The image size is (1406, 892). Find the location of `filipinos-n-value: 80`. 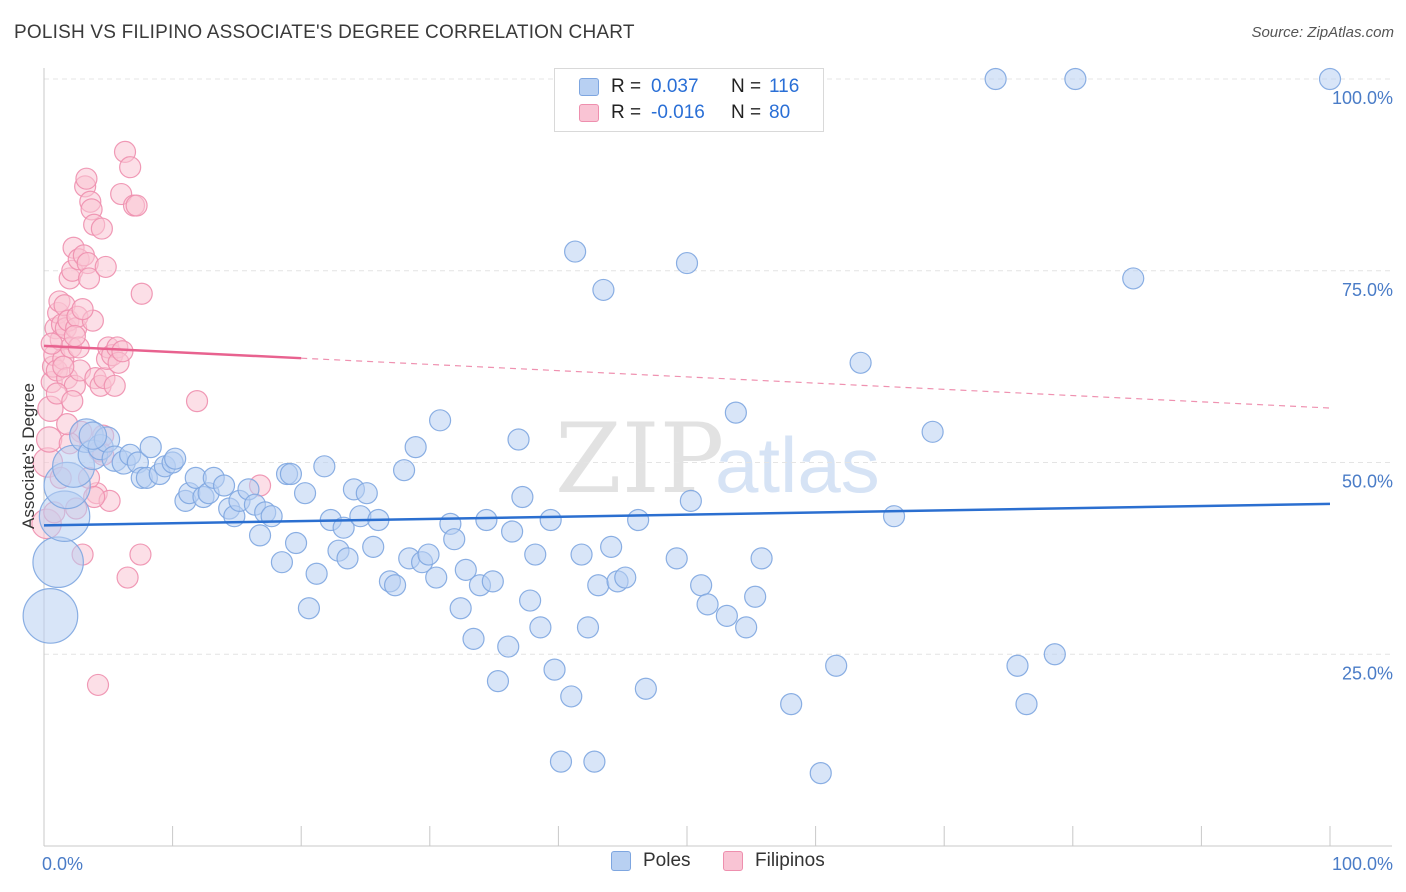

filipinos-n-value: 80 is located at coordinates (780, 112).